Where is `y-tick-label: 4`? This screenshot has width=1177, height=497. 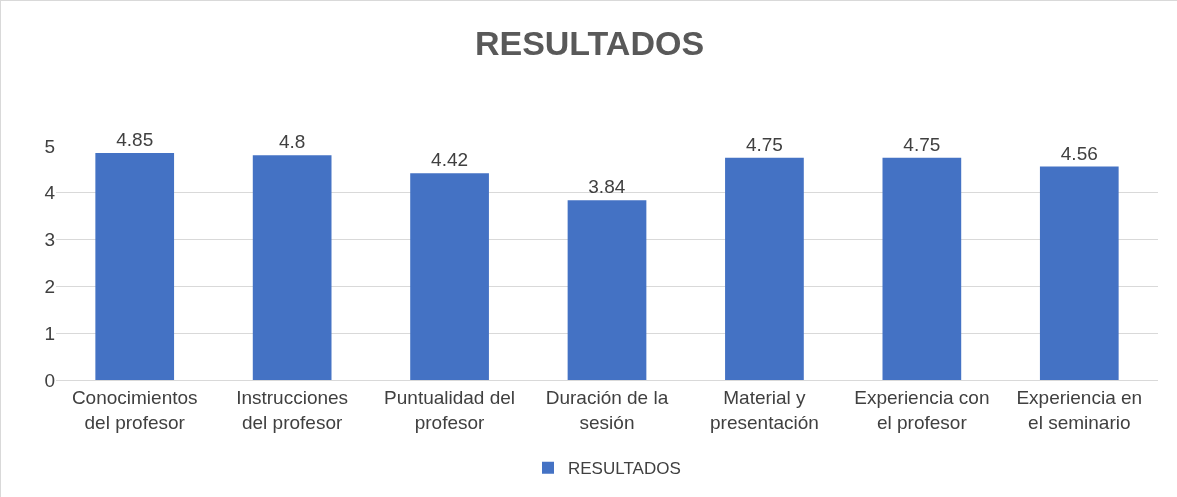 y-tick-label: 4 is located at coordinates (50, 193).